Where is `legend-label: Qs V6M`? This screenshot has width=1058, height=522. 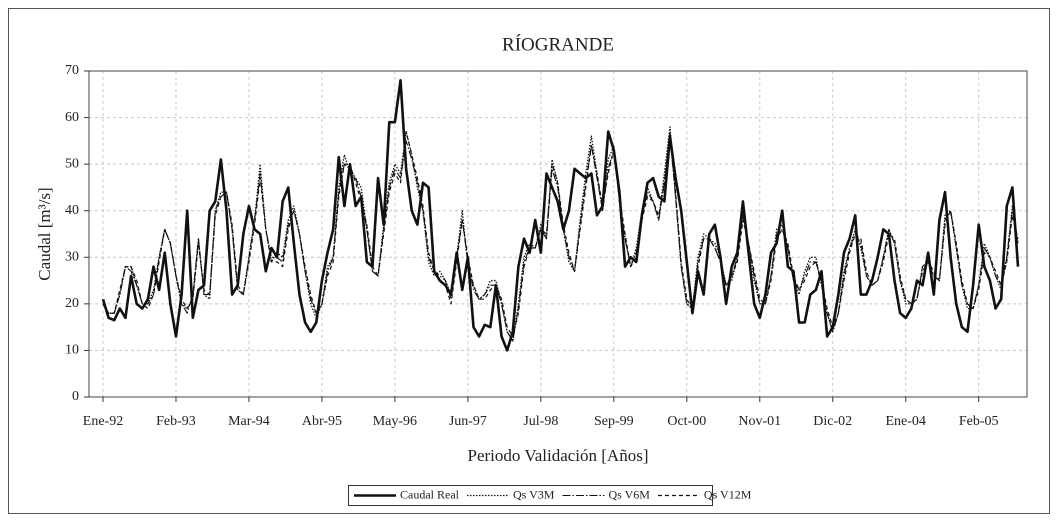 legend-label: Qs V6M is located at coordinates (629, 494).